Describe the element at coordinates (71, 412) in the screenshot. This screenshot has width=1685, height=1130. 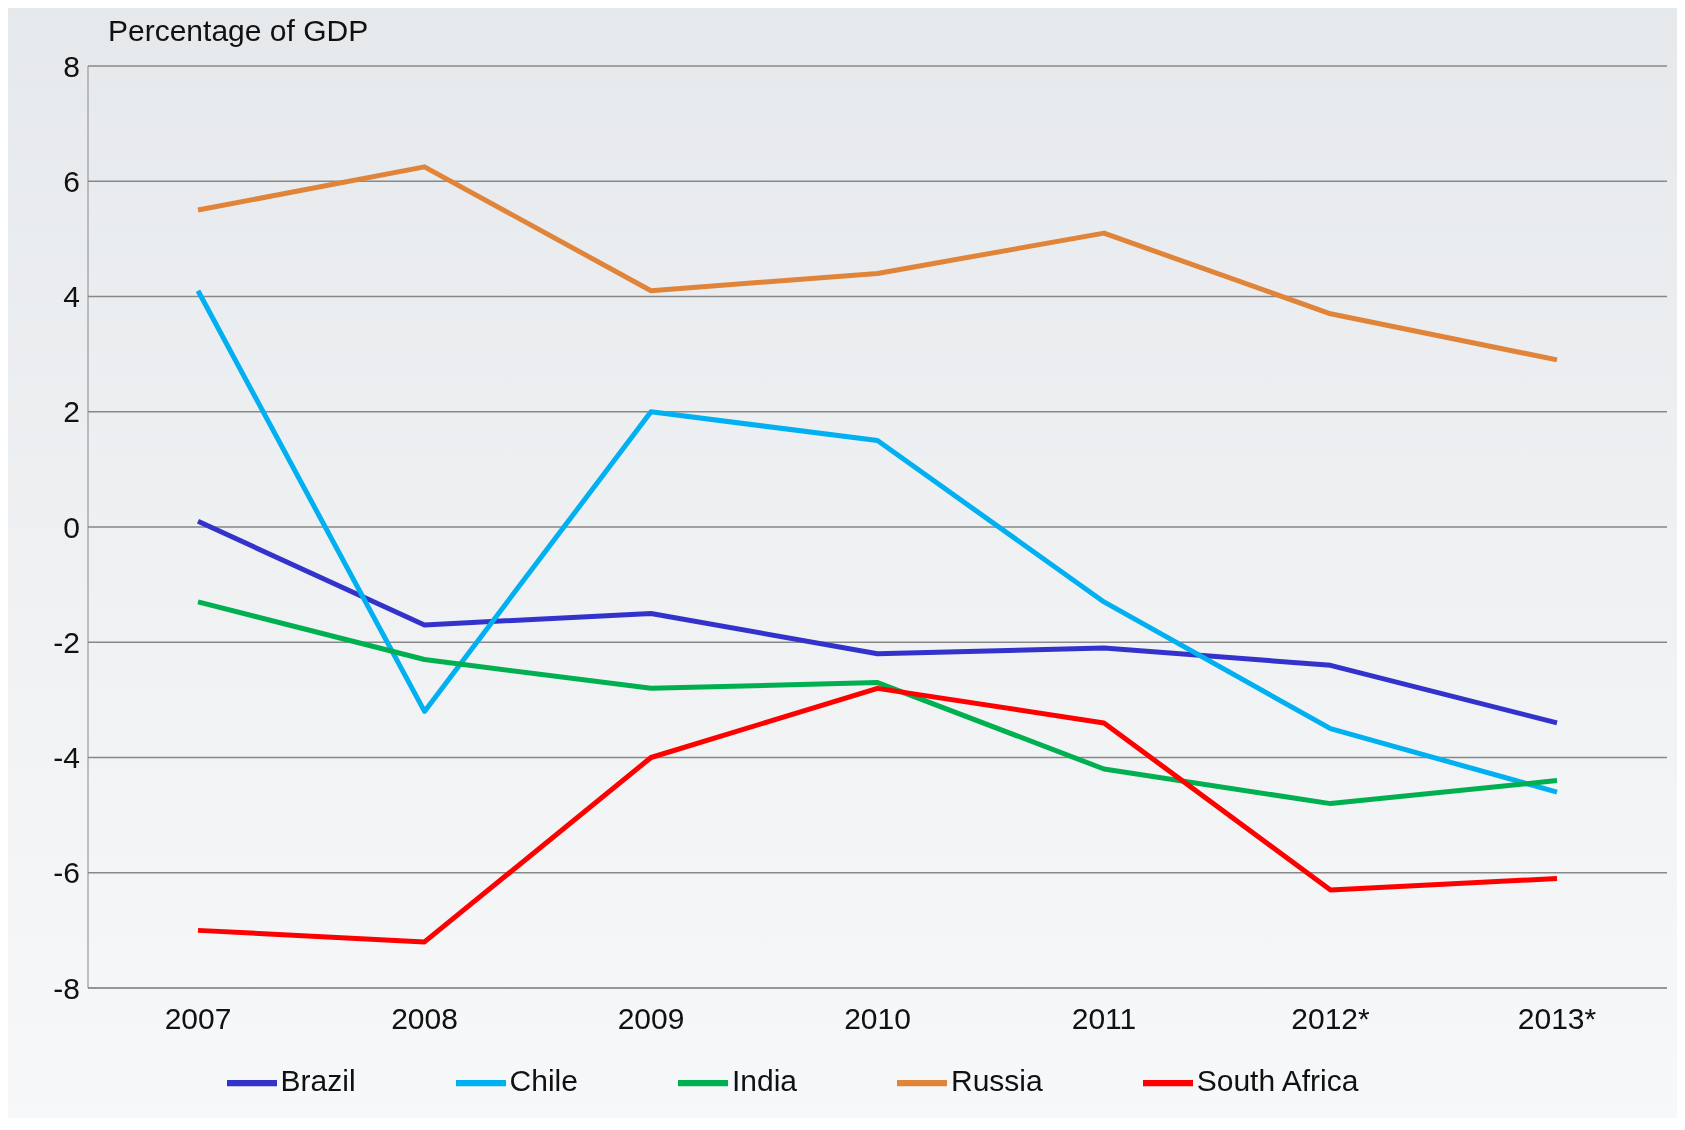
I see `y-tick-label: 2` at that location.